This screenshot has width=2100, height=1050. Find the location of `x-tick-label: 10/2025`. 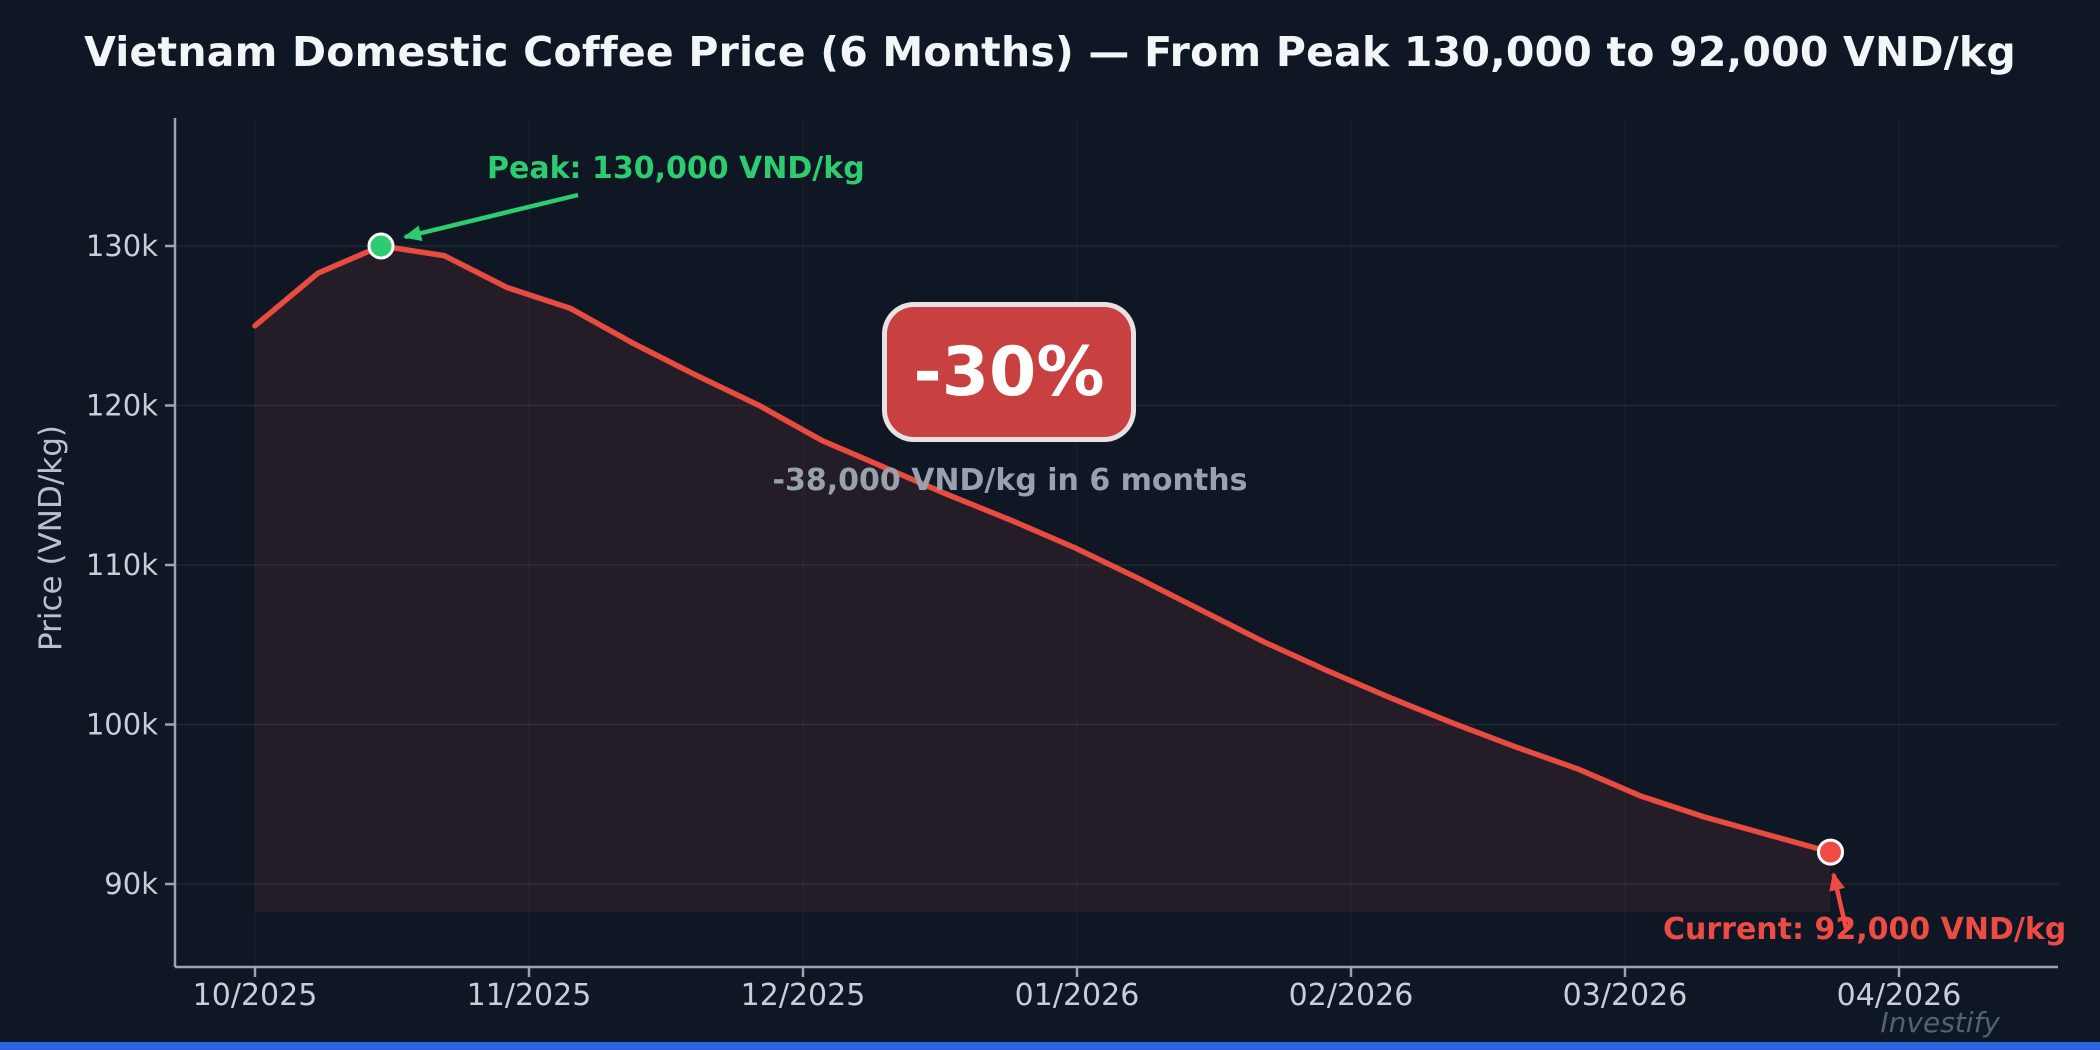

x-tick-label: 10/2025 is located at coordinates (255, 995).